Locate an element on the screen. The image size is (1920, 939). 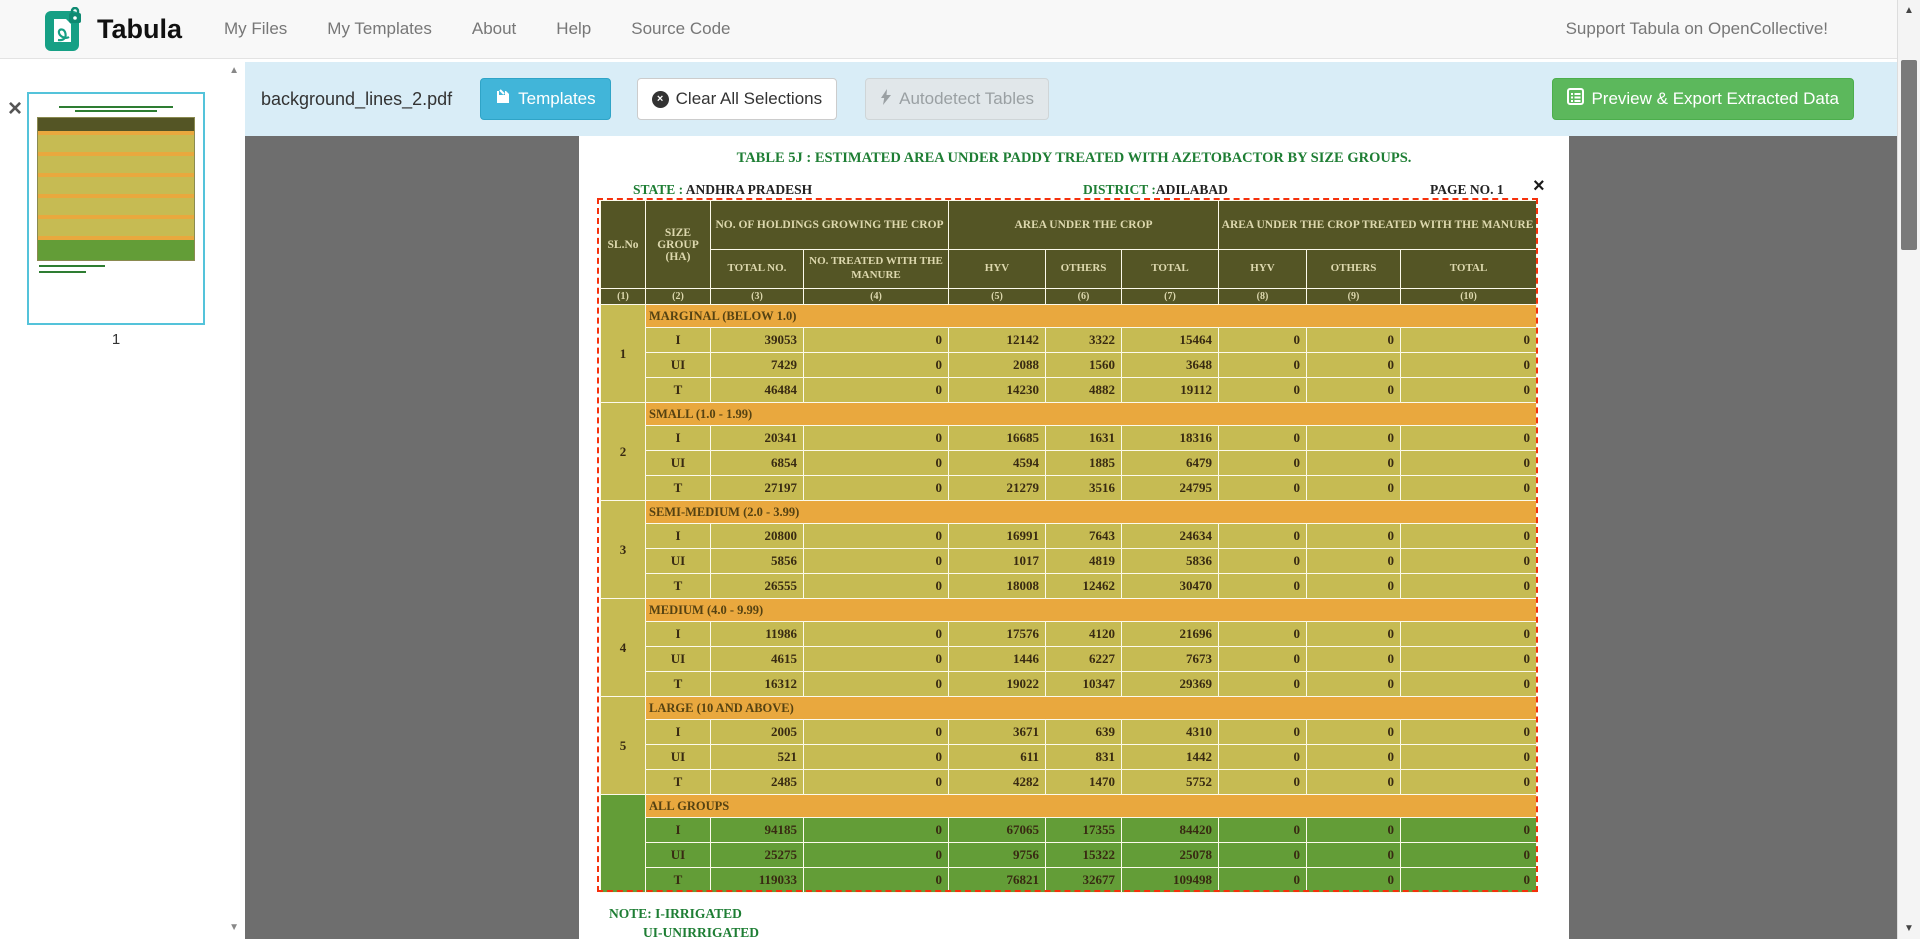
group-slno: 4 is located at coordinates (623, 647).